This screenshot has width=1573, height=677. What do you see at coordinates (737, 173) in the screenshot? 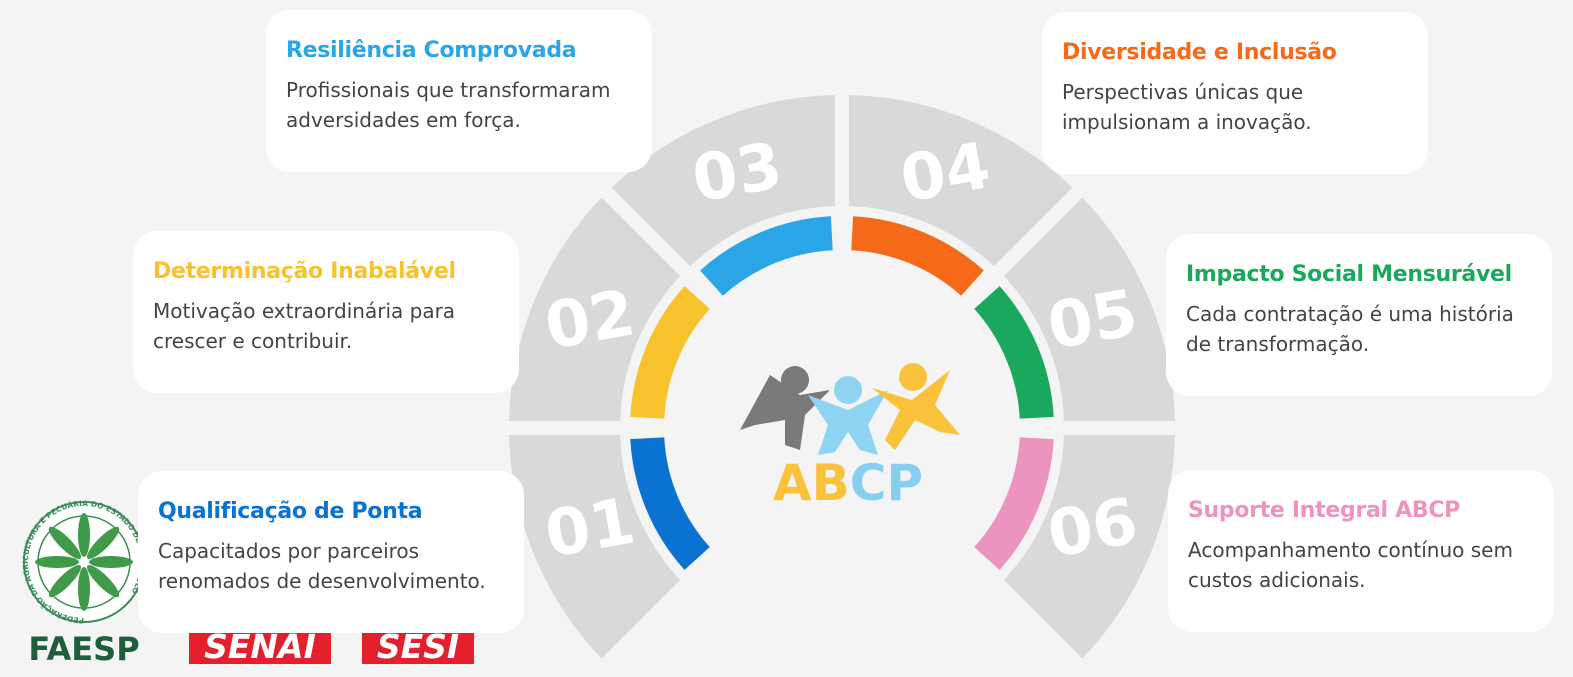
I see `segment-number: 03` at bounding box center [737, 173].